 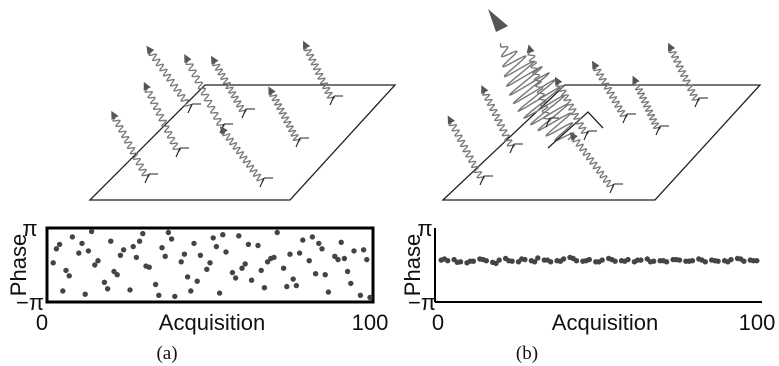 I want to click on coherent-wavepacket, so click(x=546, y=79).